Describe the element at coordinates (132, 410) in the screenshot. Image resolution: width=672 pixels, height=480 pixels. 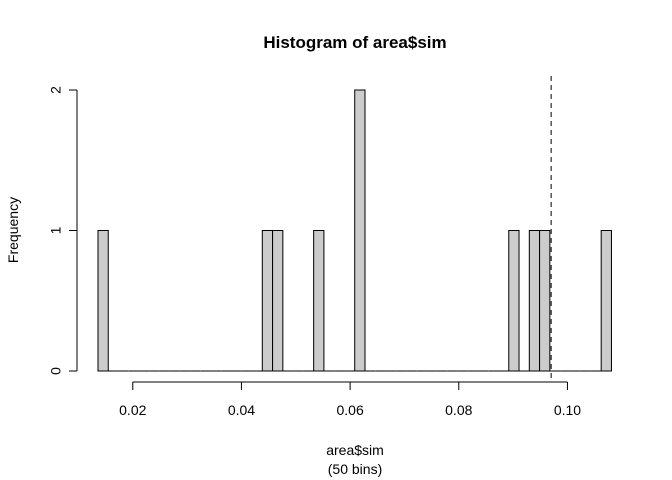
I see `x-tick-label: 0.02` at that location.